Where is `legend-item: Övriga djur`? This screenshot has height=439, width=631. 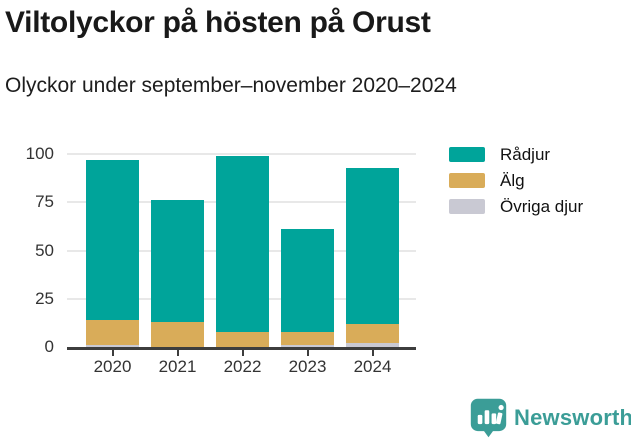
legend-item: Övriga djur is located at coordinates (516, 206).